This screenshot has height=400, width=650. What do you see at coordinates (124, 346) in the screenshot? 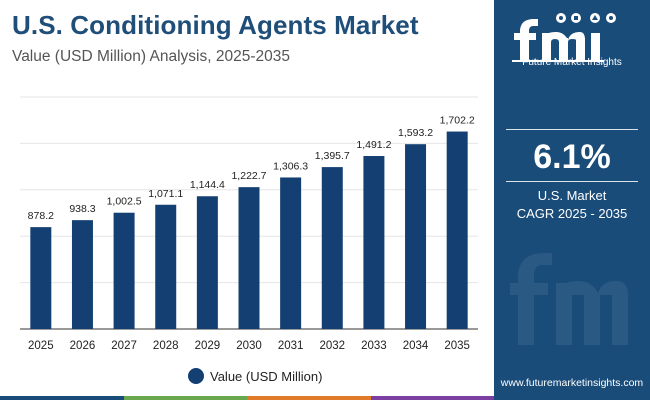
I see `x-tick-label-2027: 2027` at bounding box center [124, 346].